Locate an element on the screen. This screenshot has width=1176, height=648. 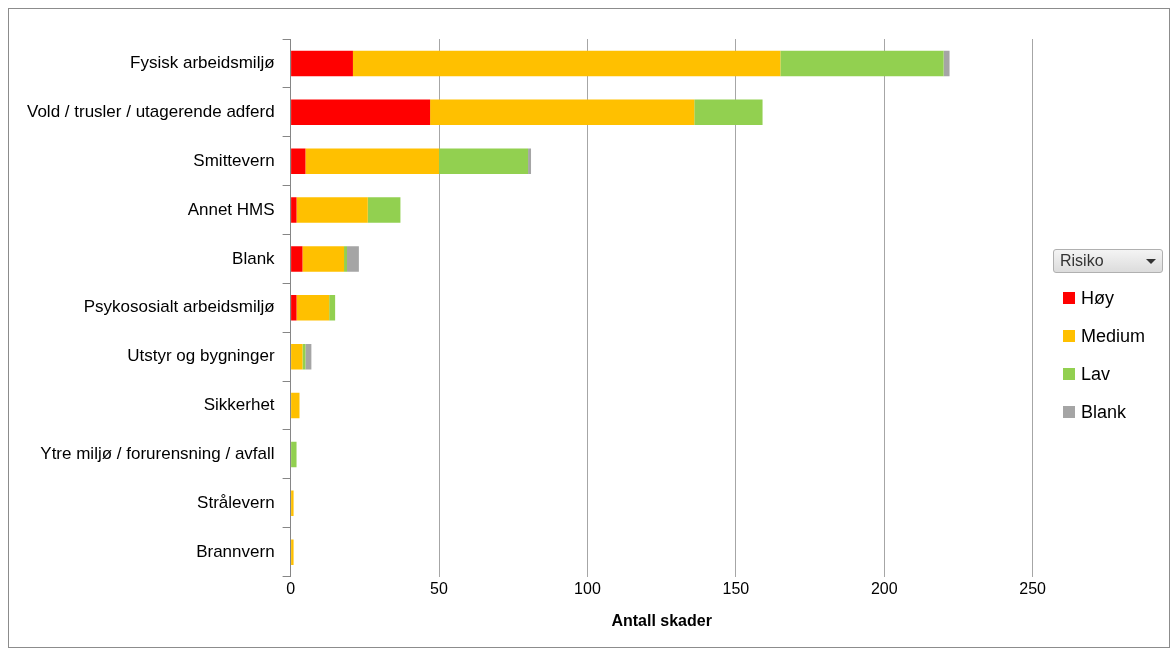
y-tick-label: Strålevern is located at coordinates (236, 502).